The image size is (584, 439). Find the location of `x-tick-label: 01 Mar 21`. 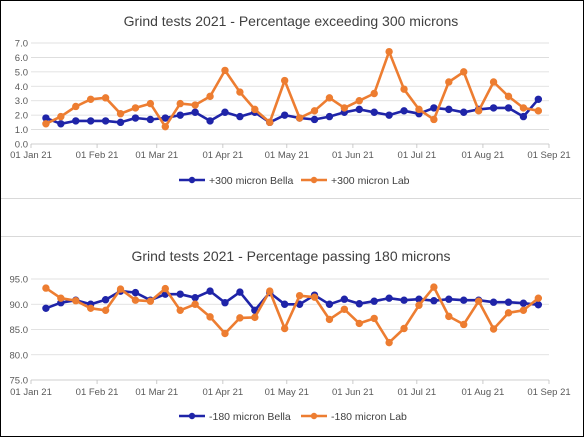

x-tick-label: 01 Mar 21 is located at coordinates (156, 392).